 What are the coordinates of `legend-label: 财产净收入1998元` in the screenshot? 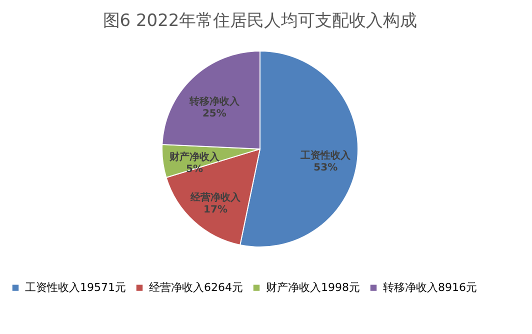 It's located at (313, 287).